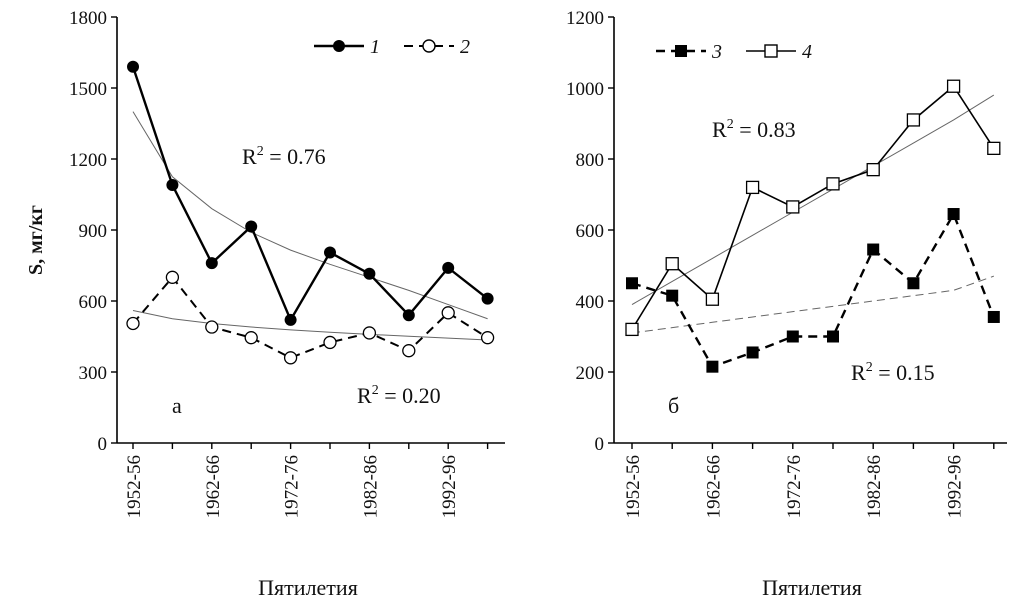 This screenshot has width=1016, height=605. What do you see at coordinates (93, 373) in the screenshot?
I see `y-tick-label: 300` at bounding box center [93, 373].